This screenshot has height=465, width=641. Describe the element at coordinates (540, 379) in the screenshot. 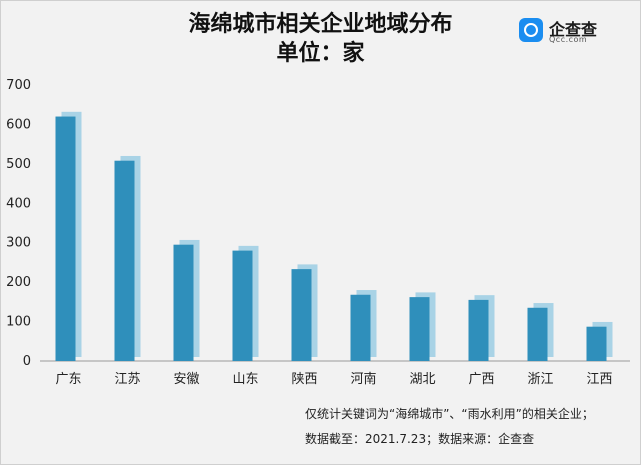

I see `x-tick-label: 浙江` at that location.